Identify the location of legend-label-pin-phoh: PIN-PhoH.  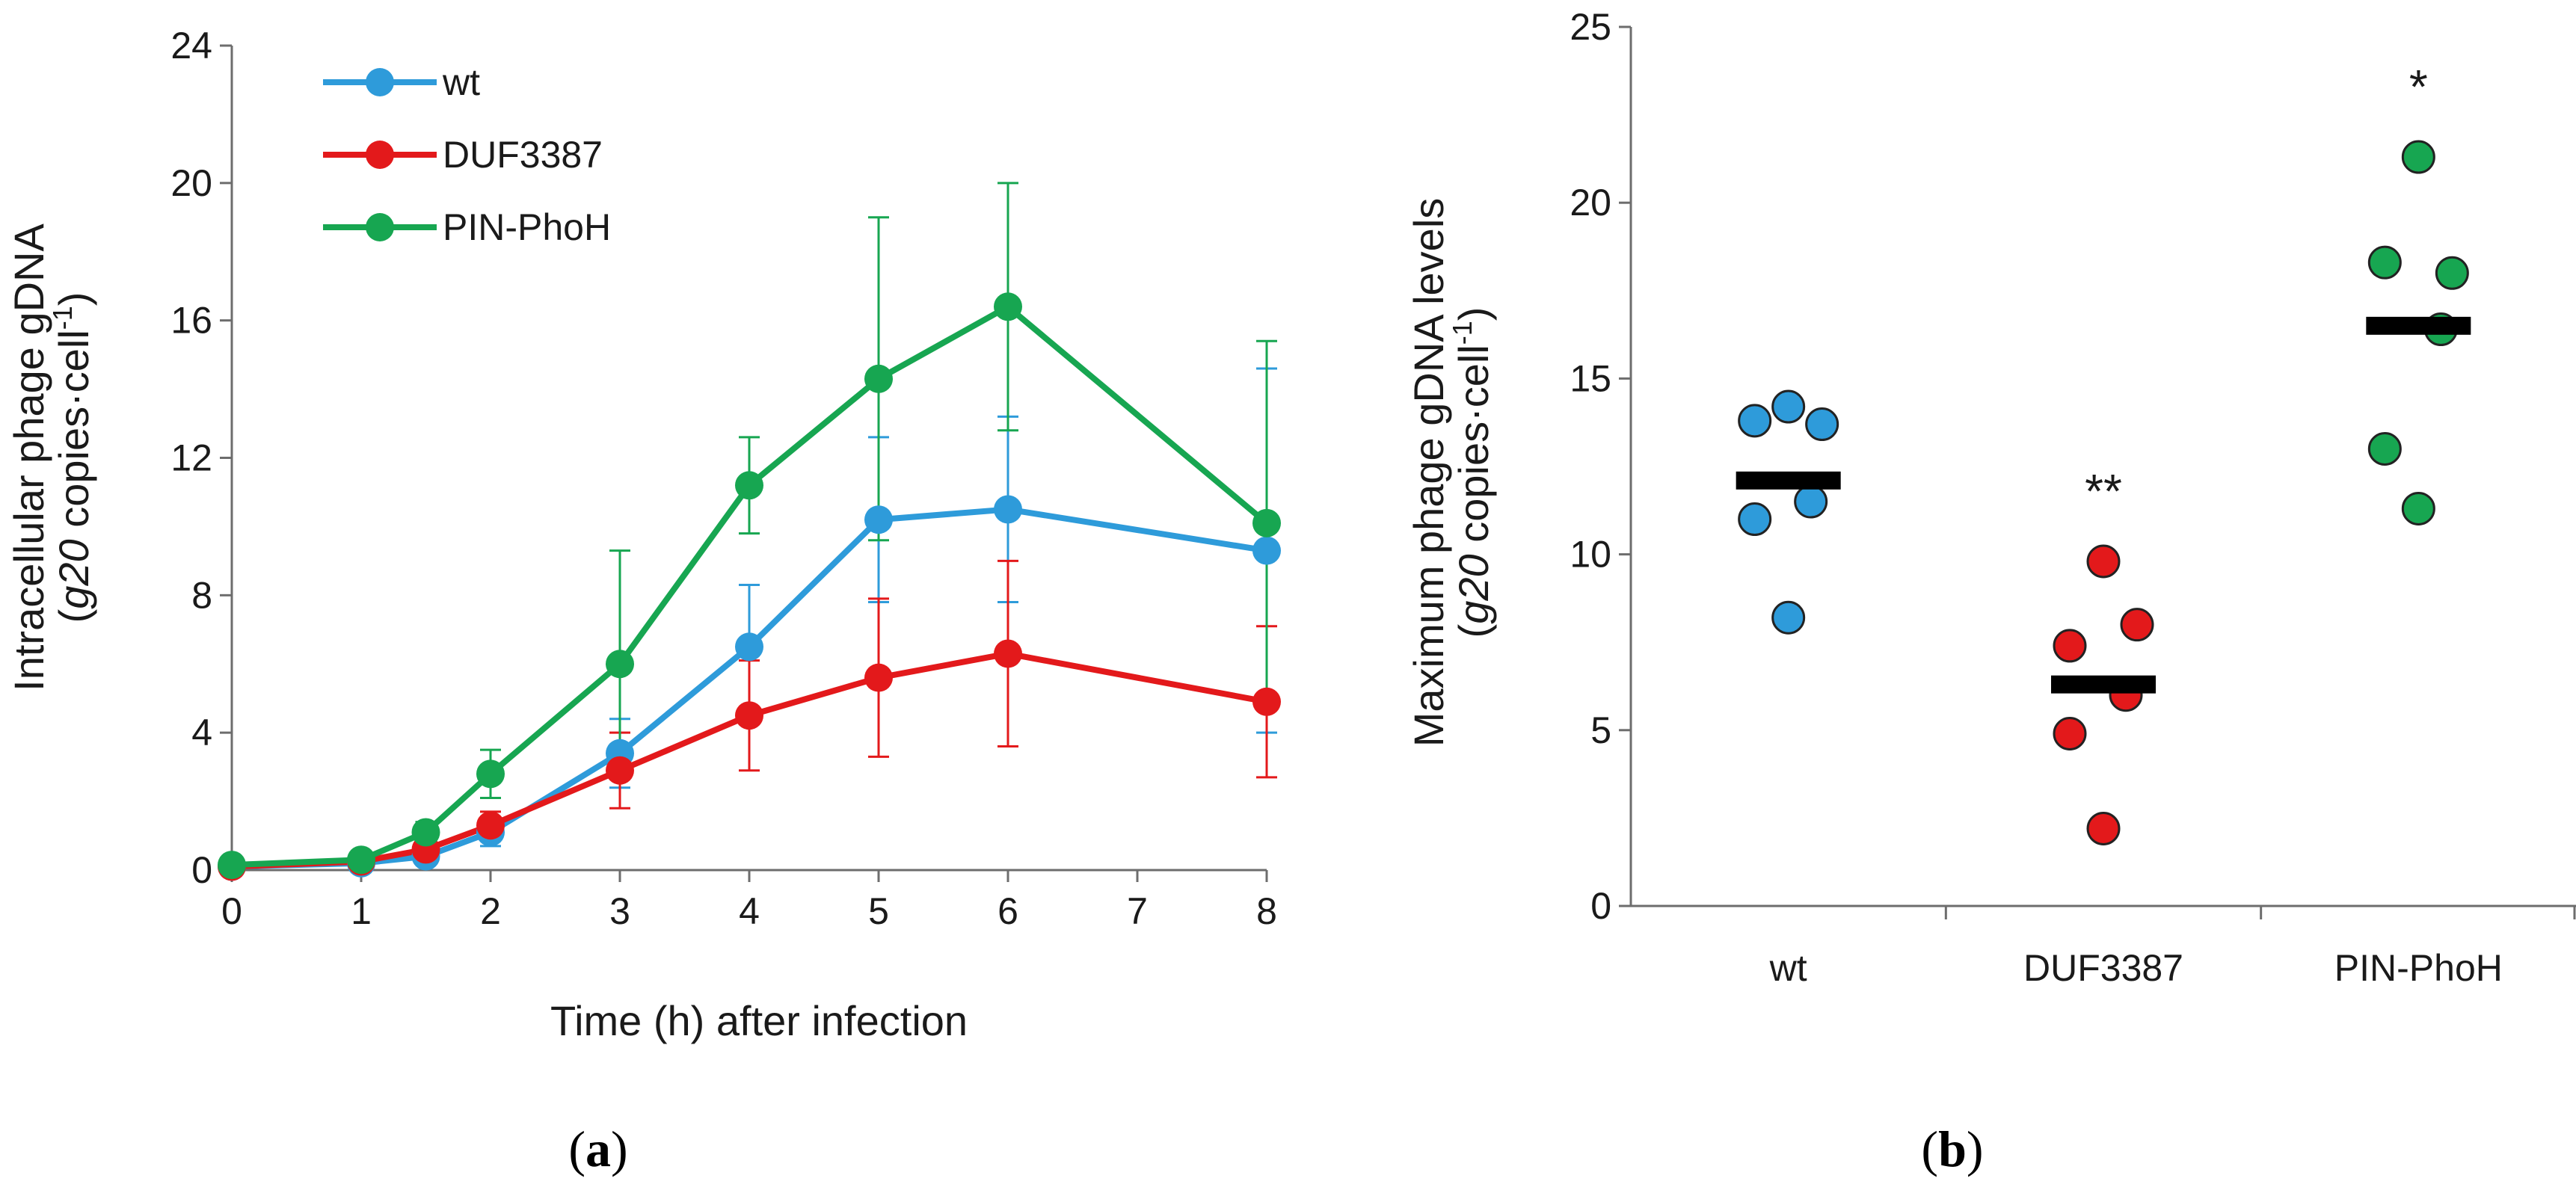
(527, 227).